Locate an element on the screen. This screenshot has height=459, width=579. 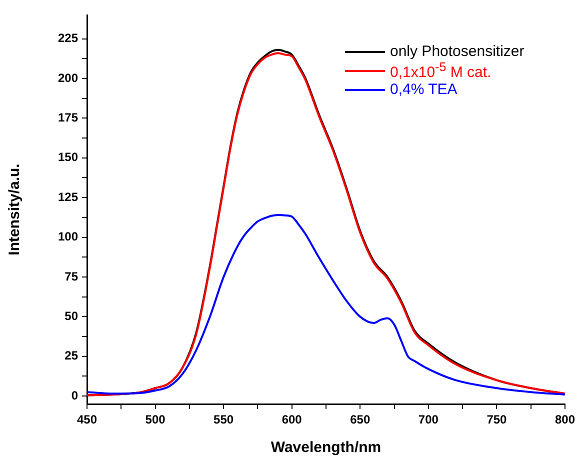
y-tick-label: 75 is located at coordinates (71, 276).